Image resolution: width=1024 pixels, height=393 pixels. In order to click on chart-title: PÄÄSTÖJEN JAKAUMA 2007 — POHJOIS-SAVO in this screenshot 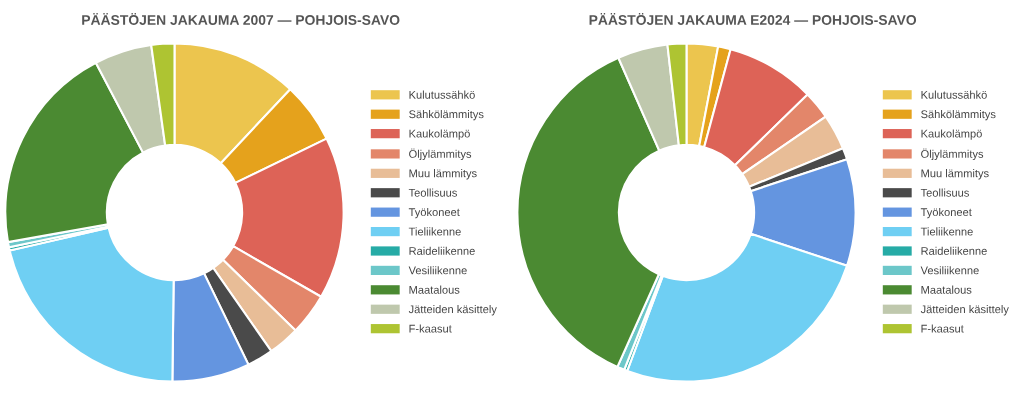, I will do `click(241, 18)`.